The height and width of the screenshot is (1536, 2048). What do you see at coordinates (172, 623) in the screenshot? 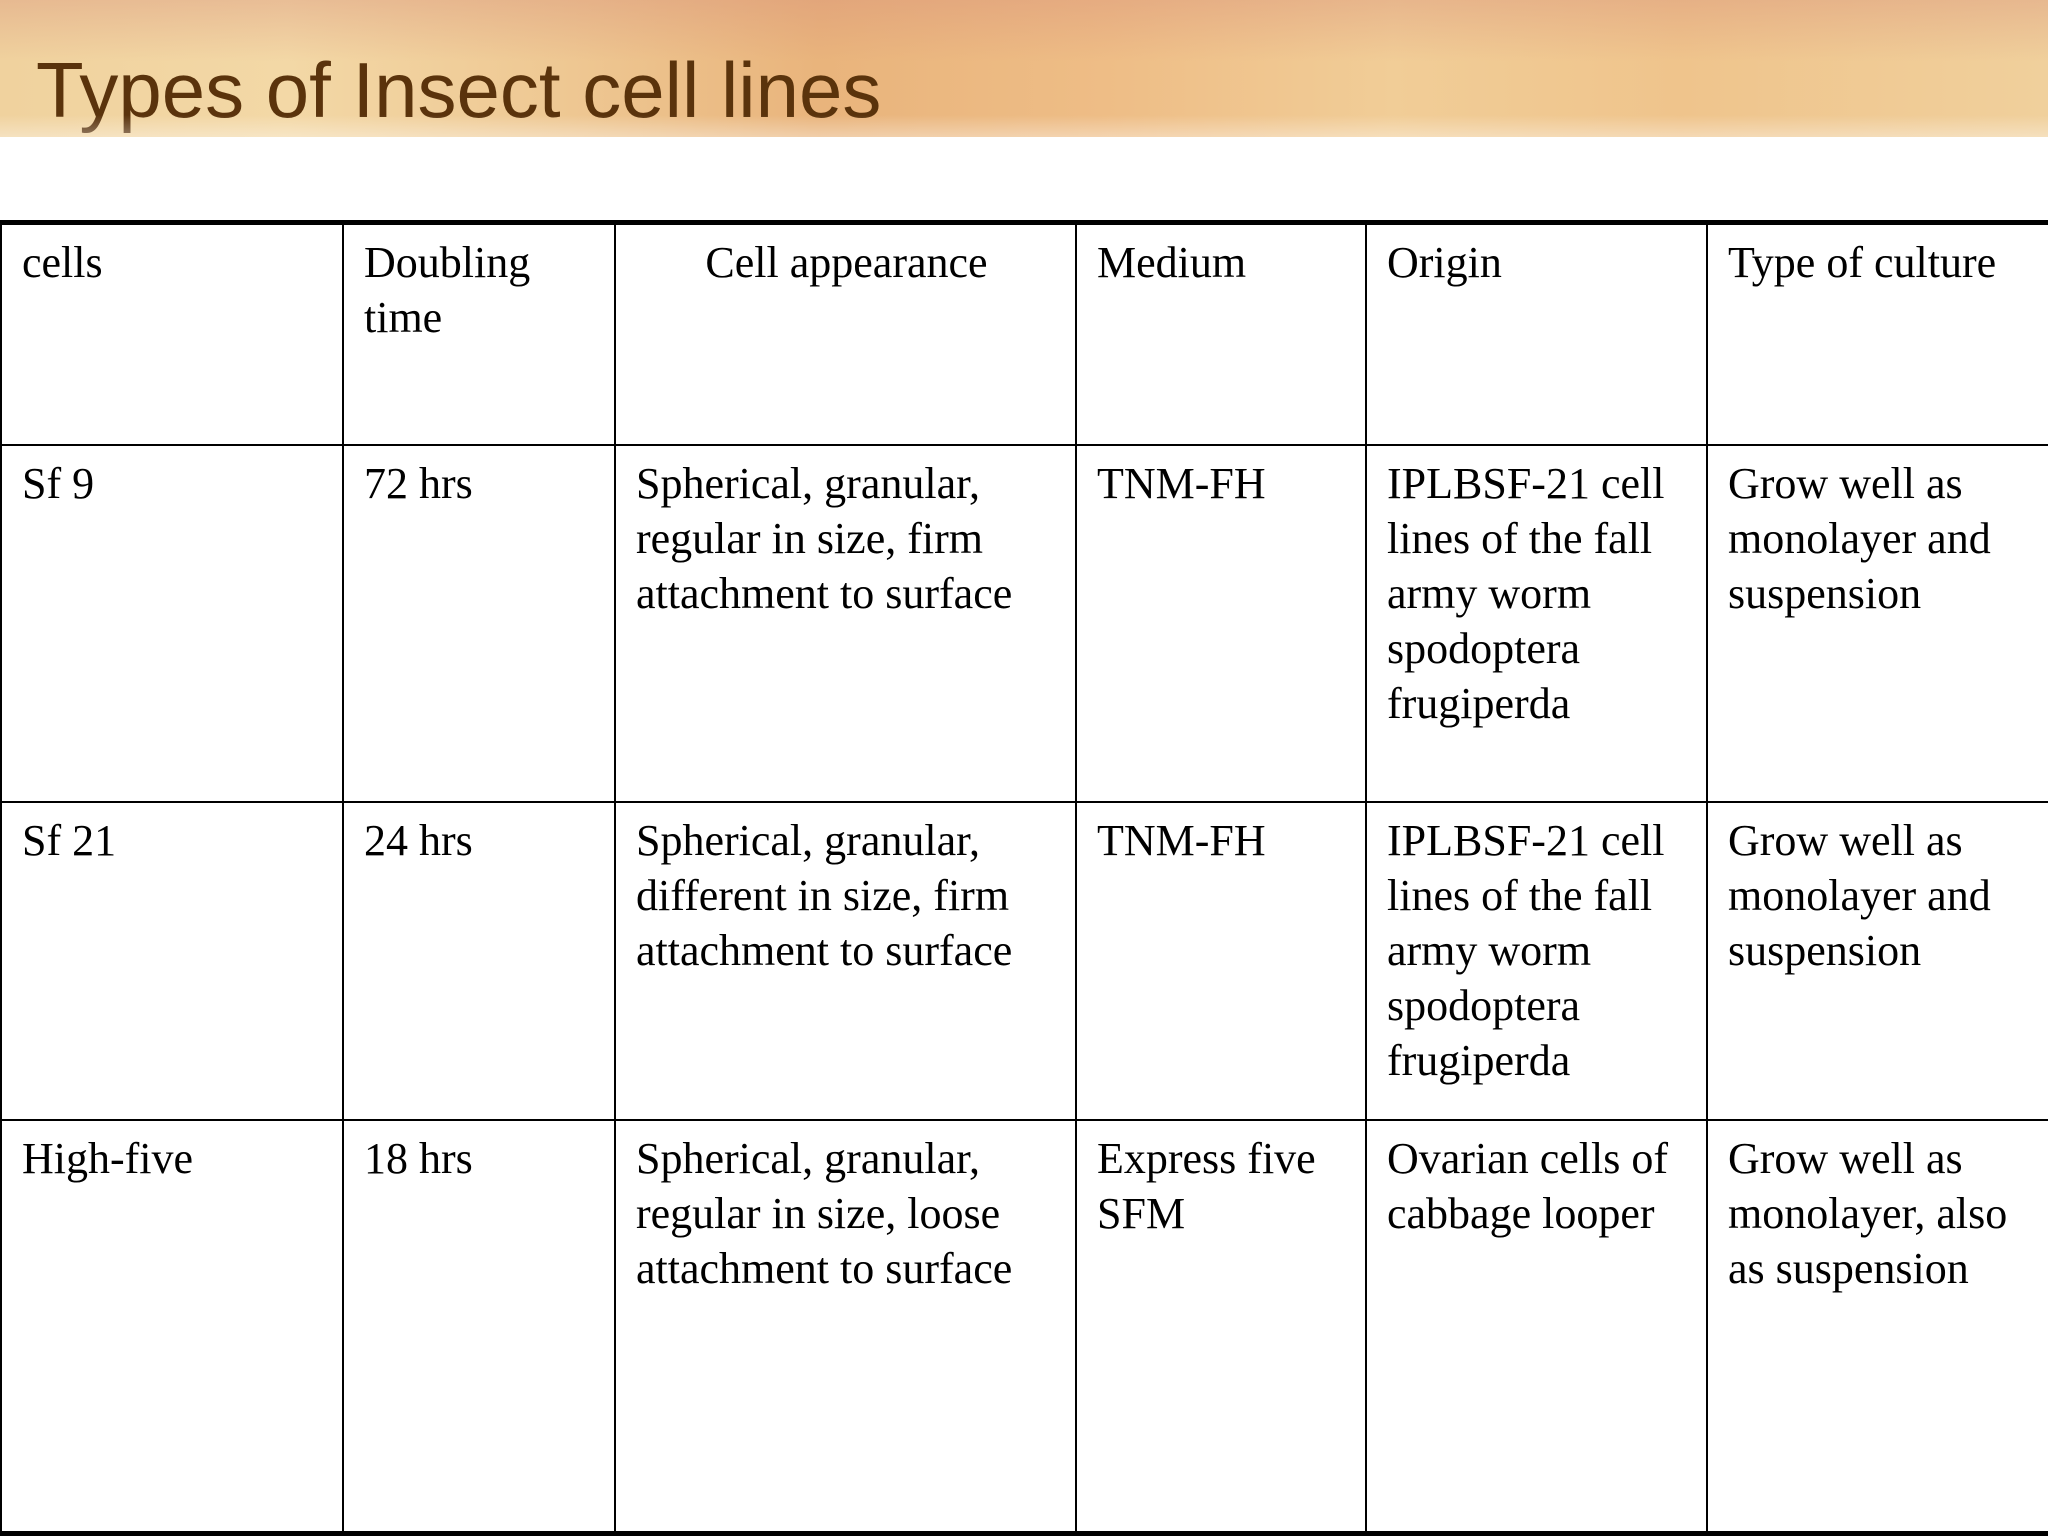
I see `cell-name: Sf 9` at bounding box center [172, 623].